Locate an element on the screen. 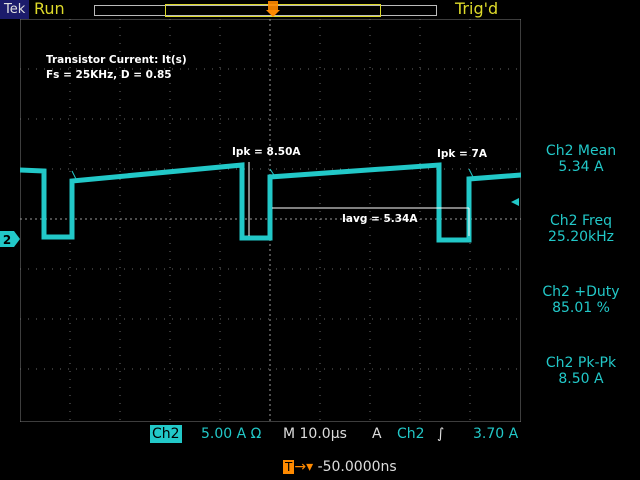  measurement-ch2-duty: Ch2 +Duty 85.01 % is located at coordinates (581, 300).